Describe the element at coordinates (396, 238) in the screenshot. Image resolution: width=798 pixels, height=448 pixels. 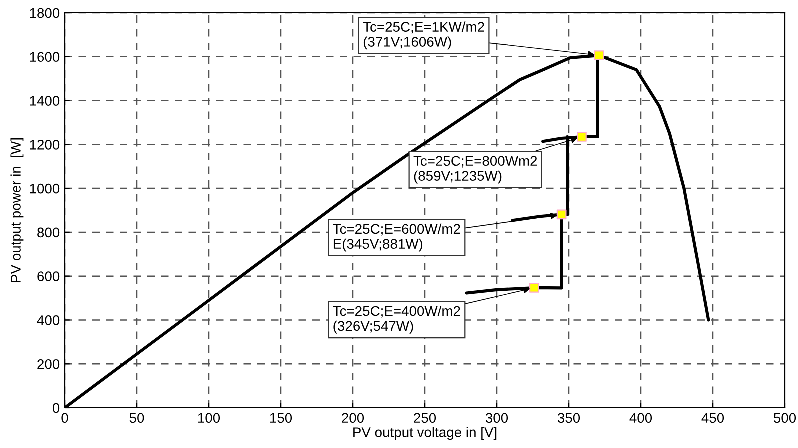
I see `annotation: Tc=25C;E=600W/m2 E(345V;881W)` at that location.